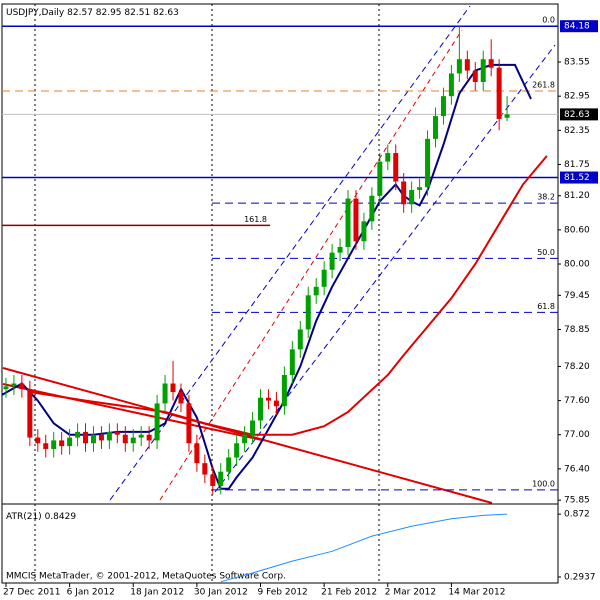 The image size is (600, 600). What do you see at coordinates (577, 196) in the screenshot?
I see `y-tick-label: 81.20` at bounding box center [577, 196].